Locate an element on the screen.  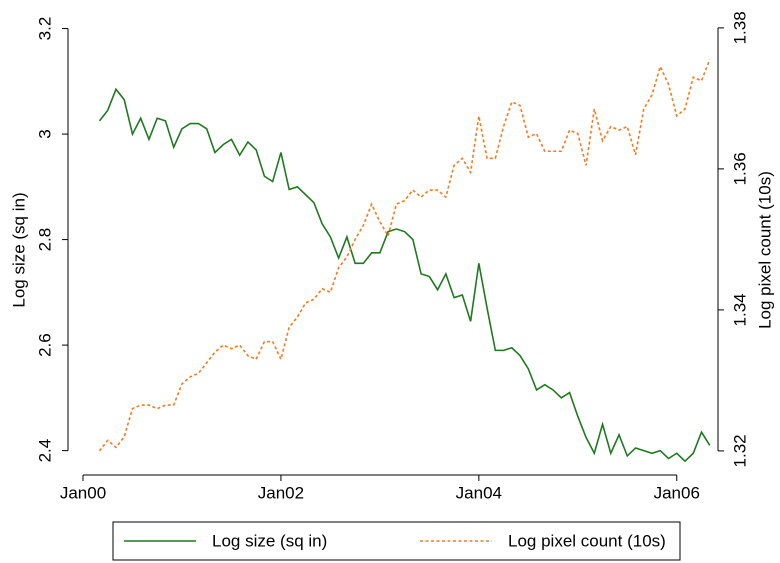
x-tick-label: Jan02 is located at coordinates (281, 492).